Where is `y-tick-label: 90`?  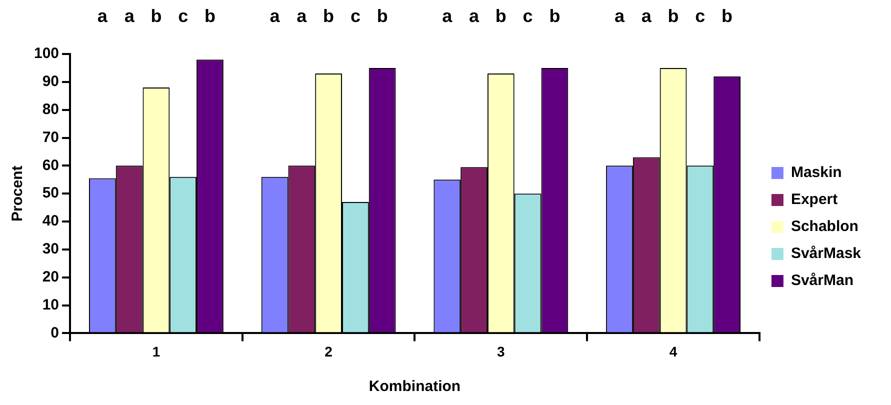
y-tick-label: 90 is located at coordinates (51, 81).